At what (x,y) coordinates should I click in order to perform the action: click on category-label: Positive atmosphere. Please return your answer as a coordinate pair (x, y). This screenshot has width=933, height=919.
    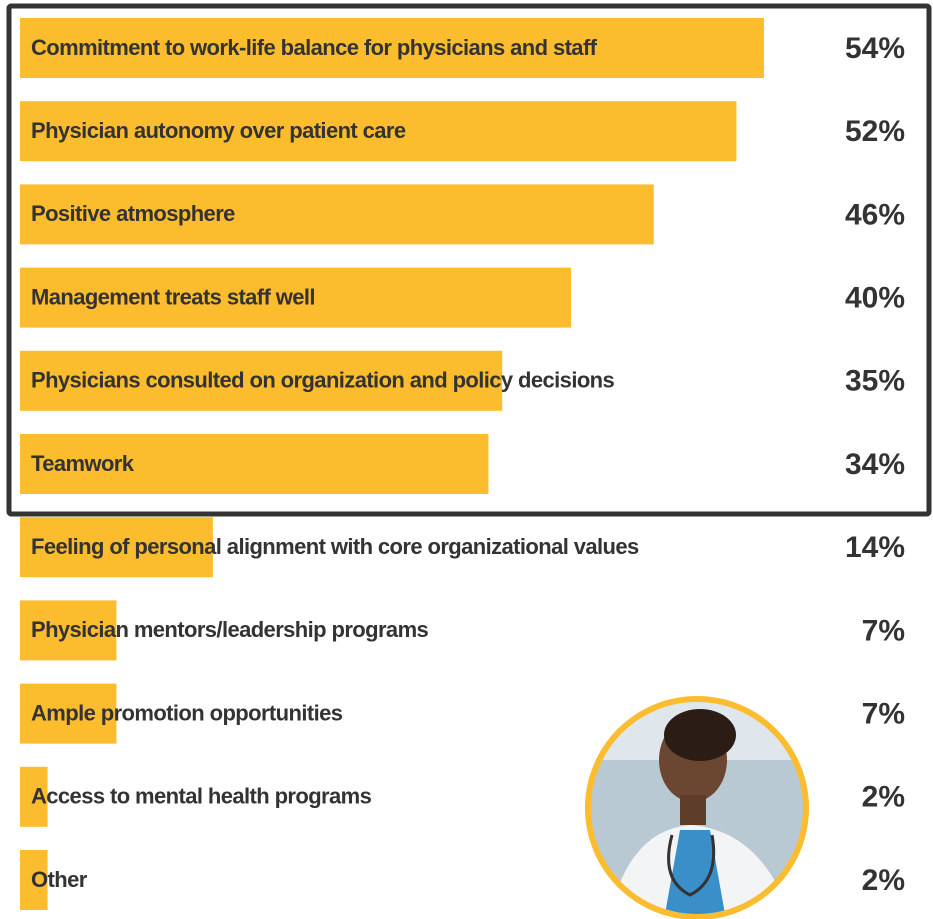
    Looking at the image, I should click on (133, 213).